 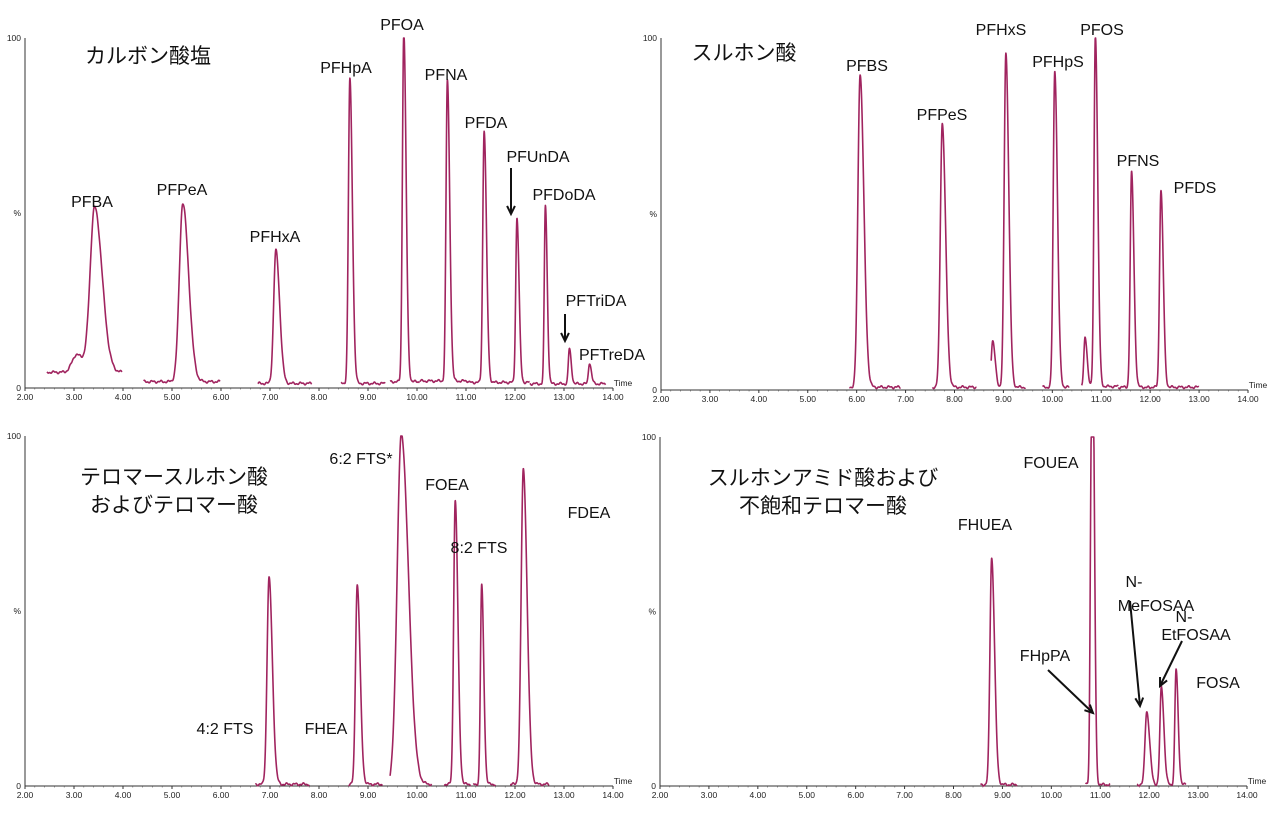 I want to click on peak-label: FDEA, so click(x=589, y=513).